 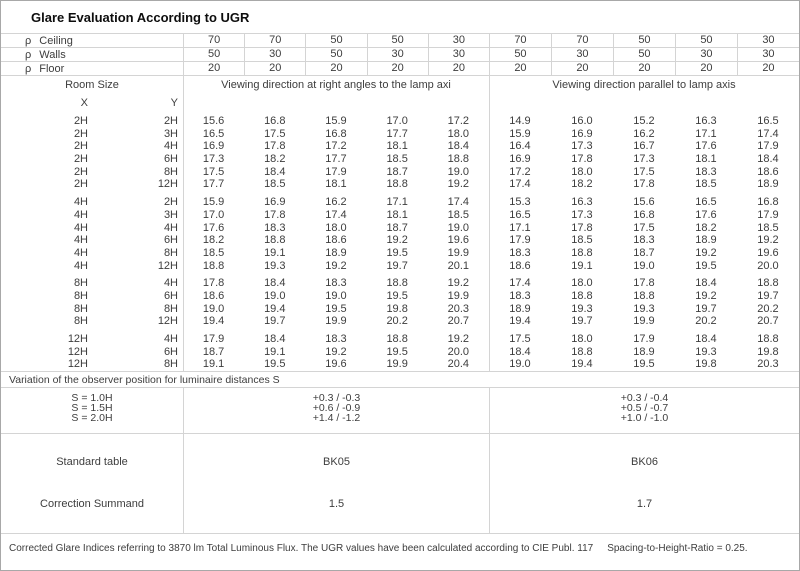 What do you see at coordinates (336, 418) in the screenshot?
I see `spacing-correction-left: +1.4 / -1.2` at bounding box center [336, 418].